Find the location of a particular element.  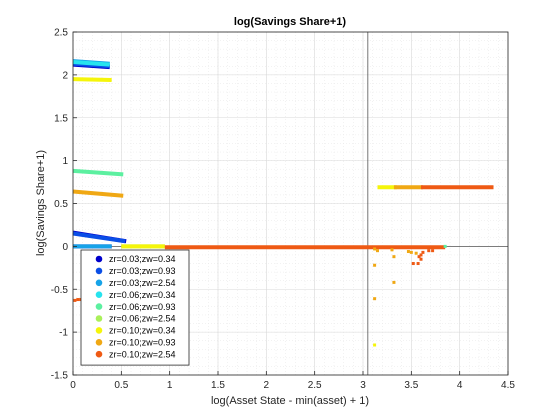

y-tick-label: 0 is located at coordinates (65, 247).